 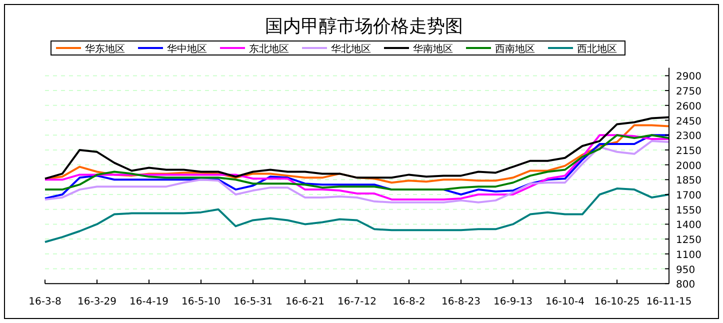 I want to click on y-tick-label: 800, so click(x=686, y=285).